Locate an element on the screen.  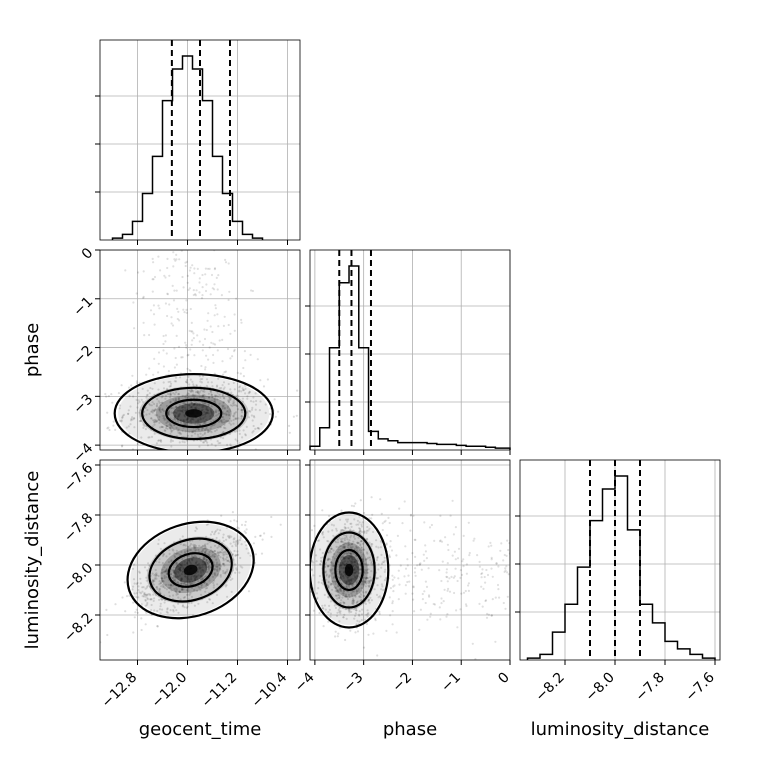
panel-content is located at coordinates (407, 560).